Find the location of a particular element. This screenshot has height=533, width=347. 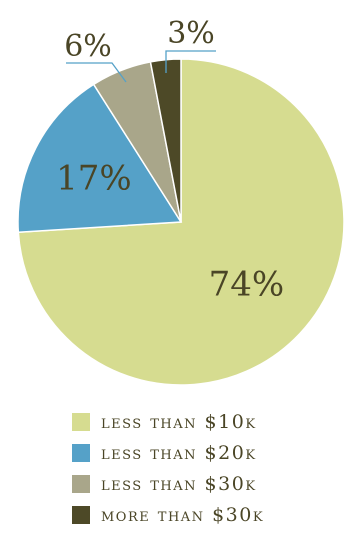

legend-label: LESS THAN $10K is located at coordinates (179, 421).